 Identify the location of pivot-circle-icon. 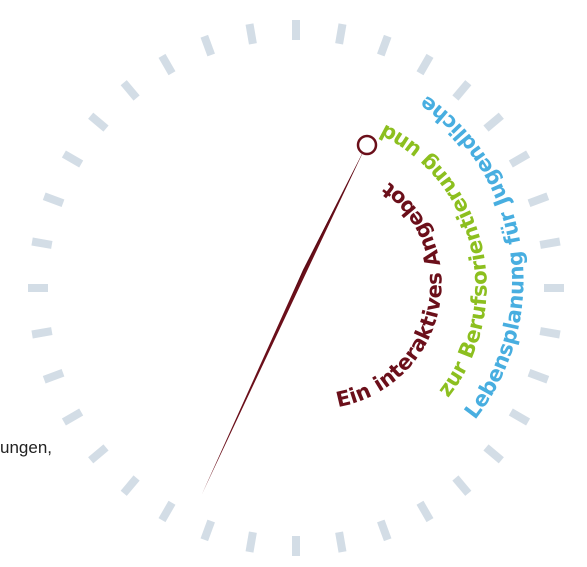
(367, 145).